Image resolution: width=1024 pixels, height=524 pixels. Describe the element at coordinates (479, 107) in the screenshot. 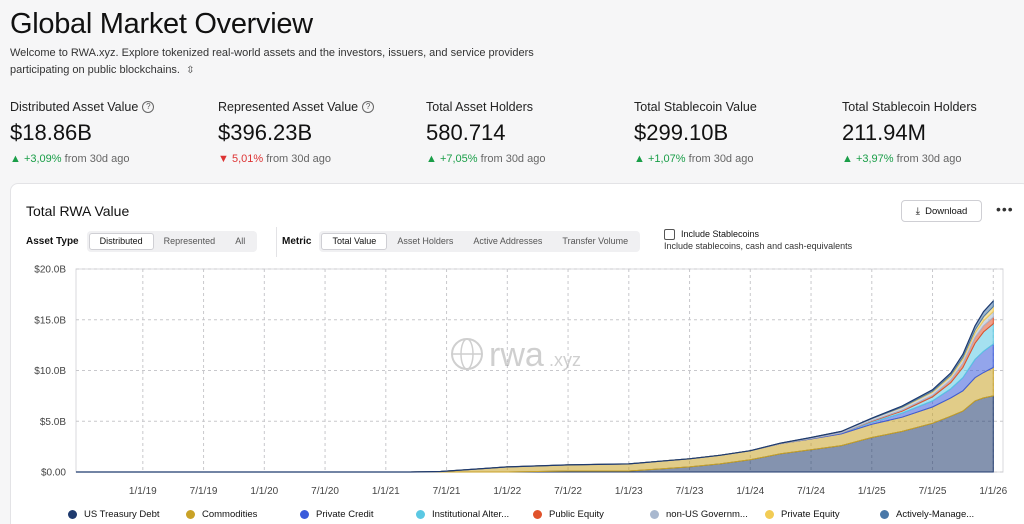

I see `kpi-label: Total Asset Holders` at that location.